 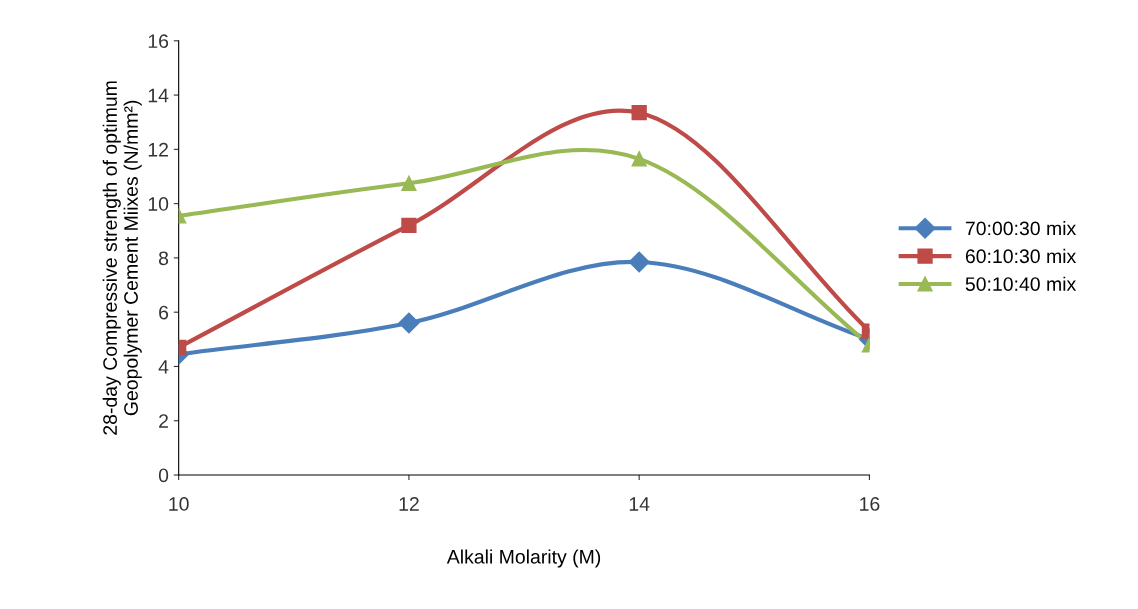 I want to click on x-tick-label: 12, so click(x=409, y=504).